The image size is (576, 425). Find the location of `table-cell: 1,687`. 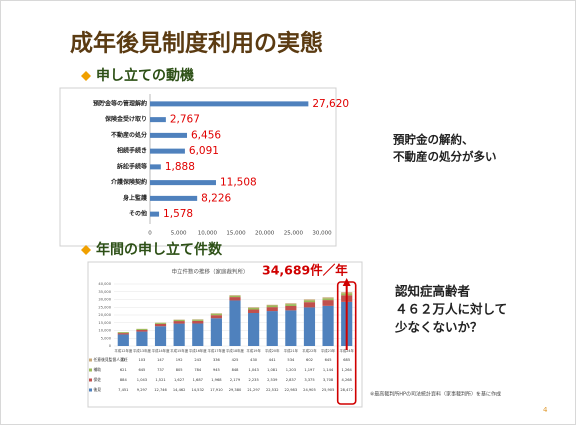

table-cell: 1,687 is located at coordinates (198, 380).